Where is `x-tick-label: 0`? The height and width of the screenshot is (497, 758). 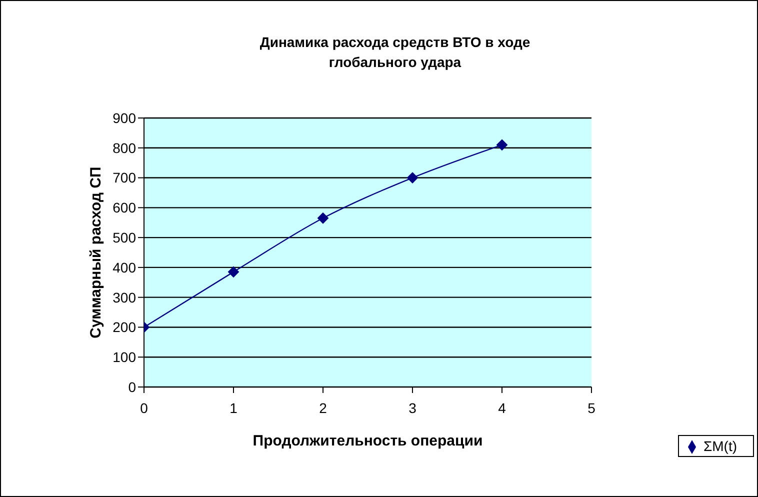
x-tick-label: 0 is located at coordinates (144, 408).